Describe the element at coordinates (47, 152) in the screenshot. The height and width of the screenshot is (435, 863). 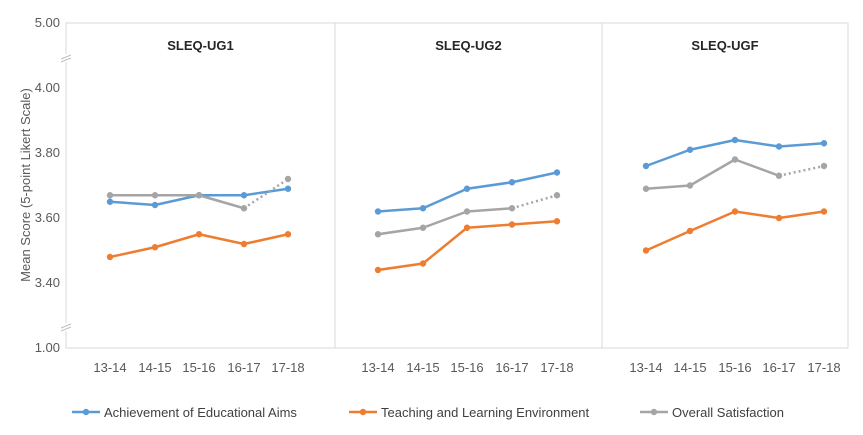
I see `y-tick-label: 3.80` at that location.